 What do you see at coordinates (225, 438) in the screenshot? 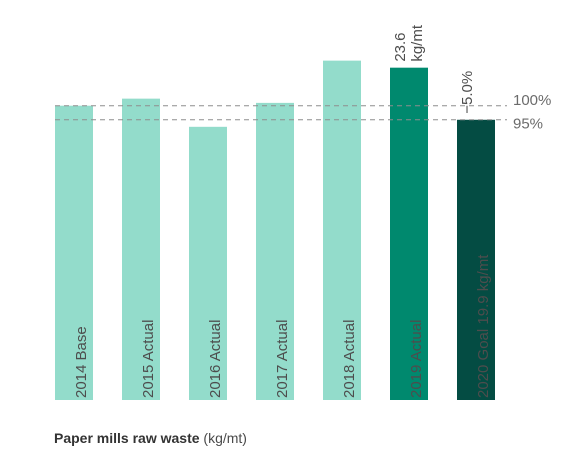
I see `caption-unit: (kg/mt)` at bounding box center [225, 438].